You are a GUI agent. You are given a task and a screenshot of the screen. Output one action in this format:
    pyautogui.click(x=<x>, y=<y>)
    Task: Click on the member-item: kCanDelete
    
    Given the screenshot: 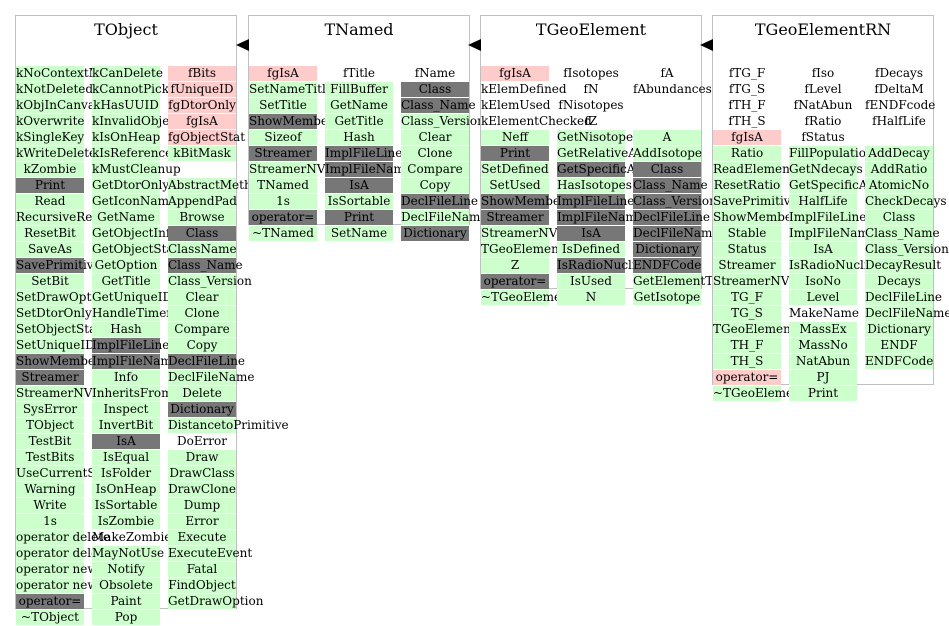 What is the action you would take?
    pyautogui.click(x=127, y=73)
    